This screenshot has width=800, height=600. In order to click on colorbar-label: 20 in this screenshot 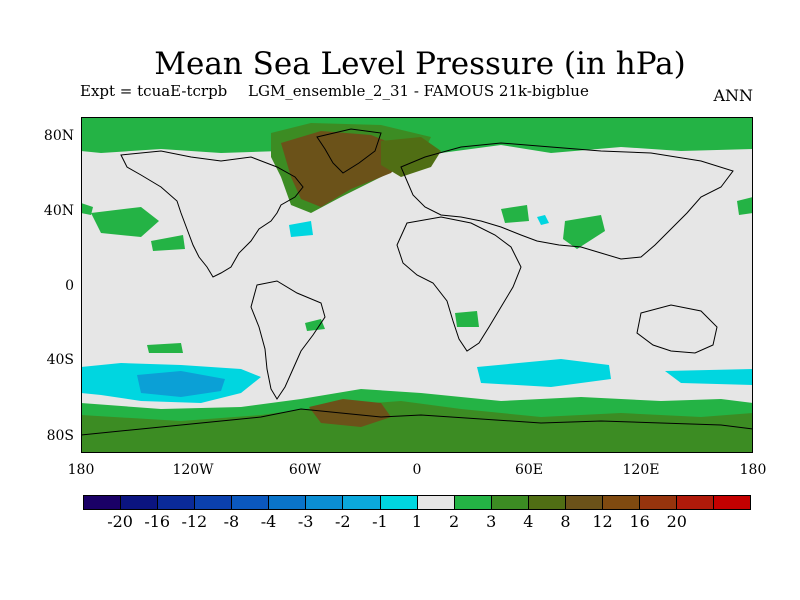, I will do `click(676, 521)`.